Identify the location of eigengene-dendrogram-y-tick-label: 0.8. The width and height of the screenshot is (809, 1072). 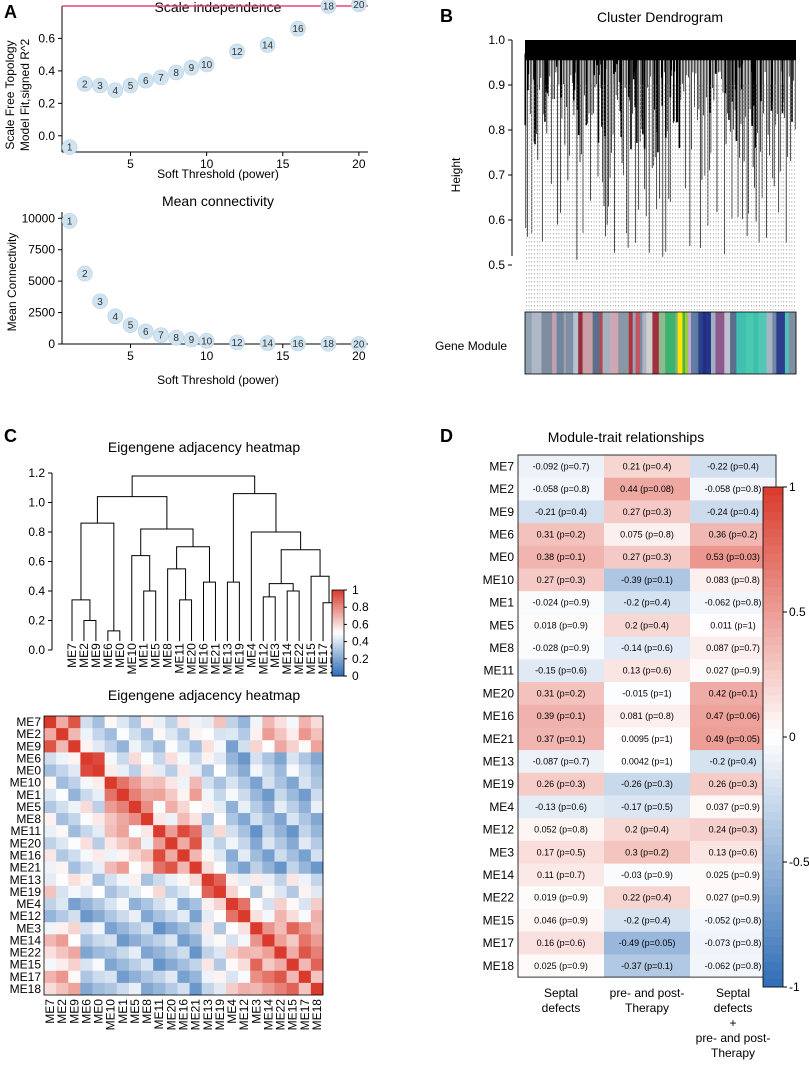
(36, 532).